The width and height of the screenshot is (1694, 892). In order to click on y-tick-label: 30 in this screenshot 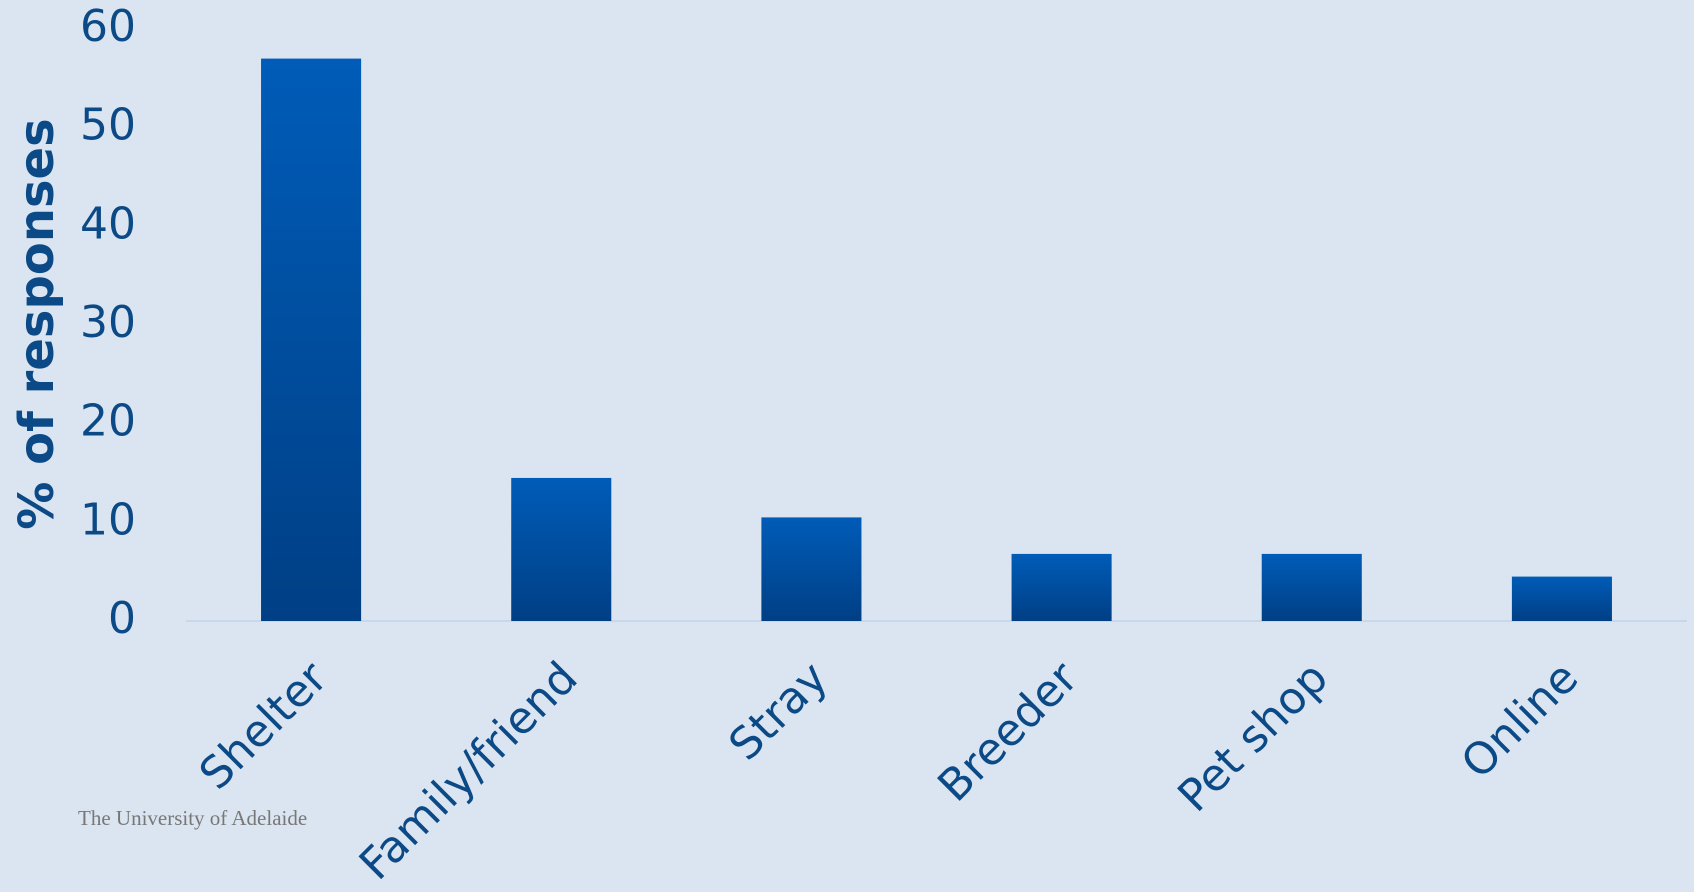, I will do `click(108, 322)`.